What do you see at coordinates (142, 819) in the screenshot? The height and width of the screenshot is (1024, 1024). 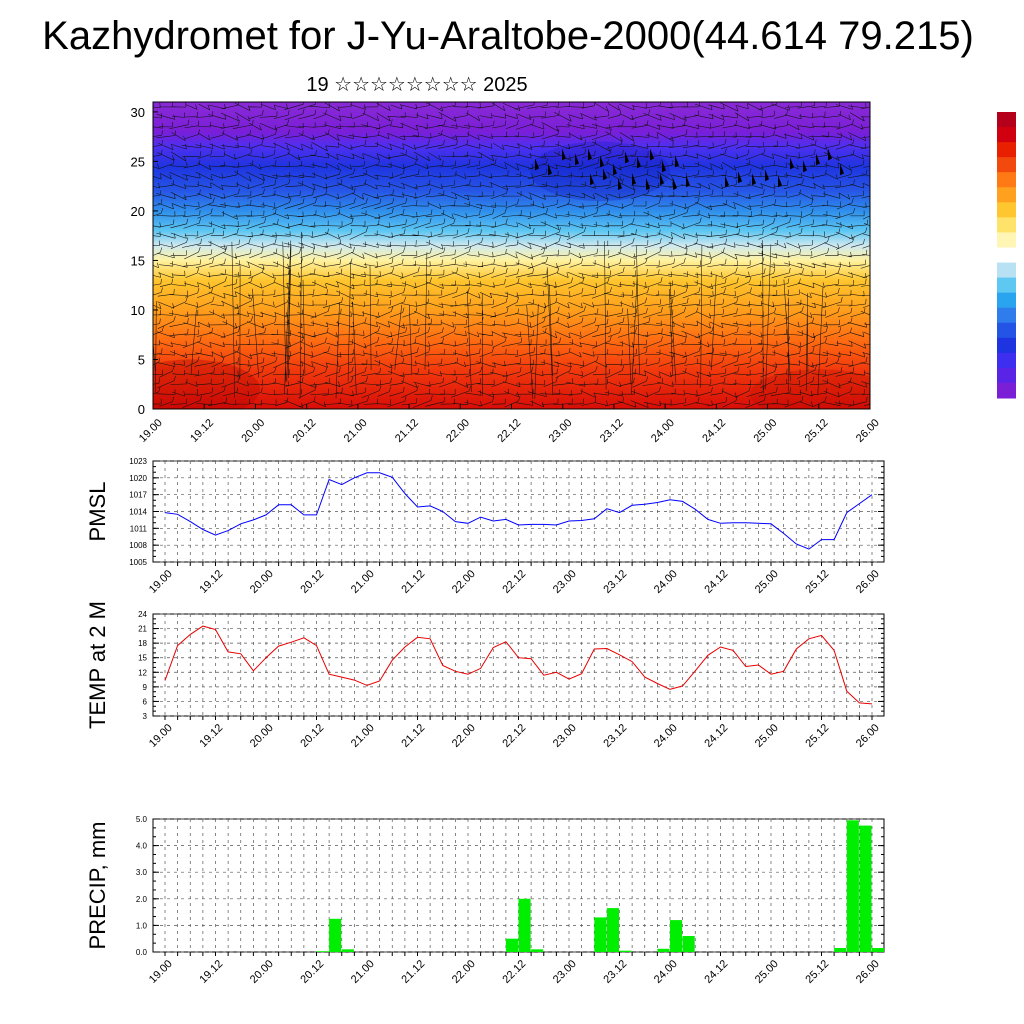 I see `y-tick-label: 5.0` at bounding box center [142, 819].